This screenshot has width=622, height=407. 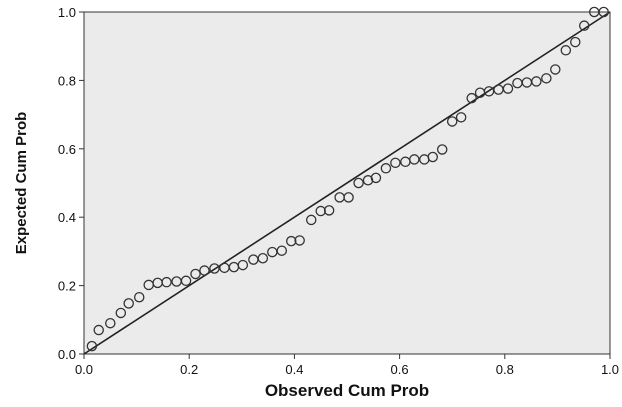 What do you see at coordinates (400, 369) in the screenshot?
I see `x-tick-label: 0.6` at bounding box center [400, 369].